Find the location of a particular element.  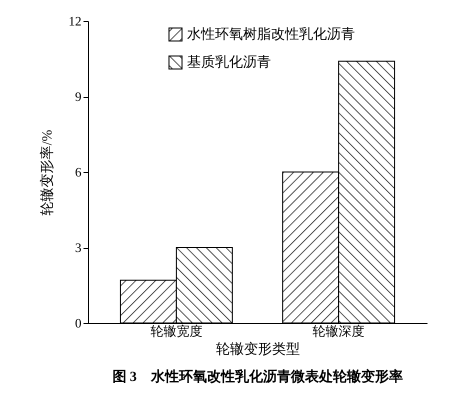

legend-label: 水性环氧树脂改性乳化沥青 is located at coordinates (271, 34).